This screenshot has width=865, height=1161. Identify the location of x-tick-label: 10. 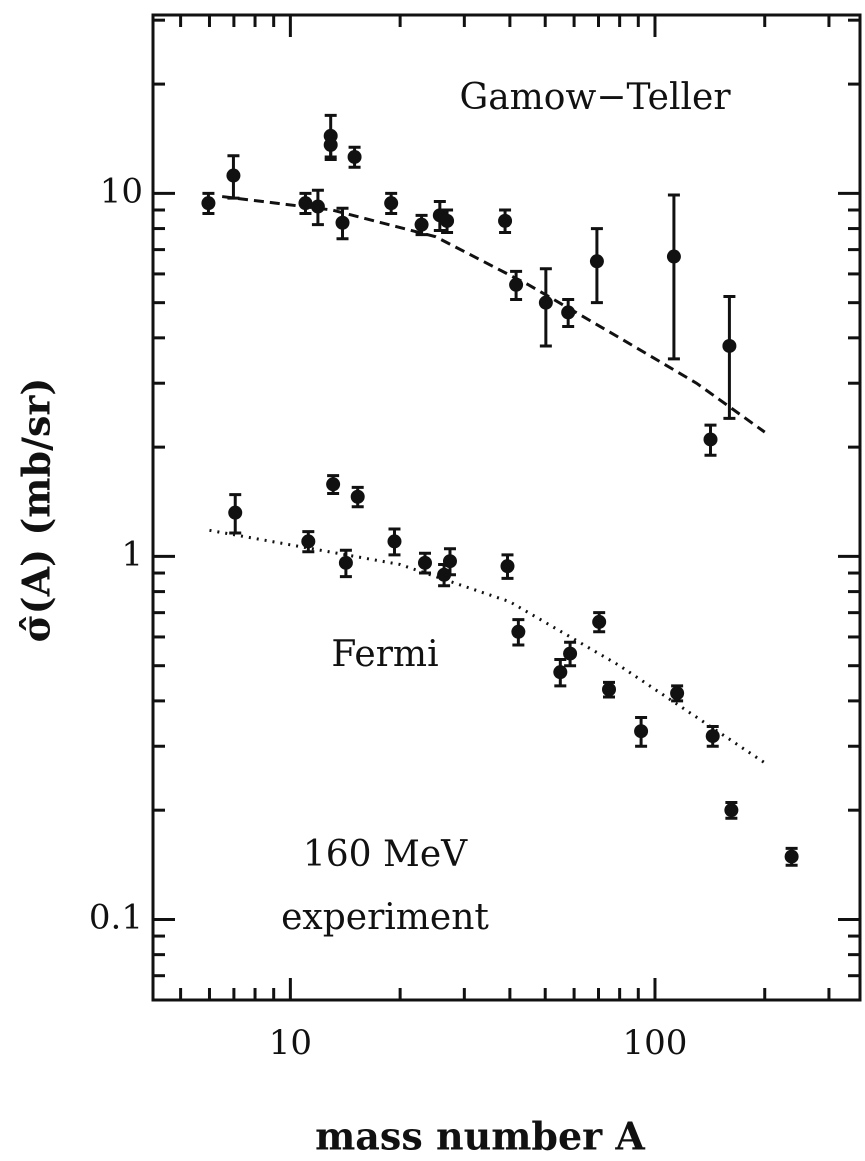
(290, 1043).